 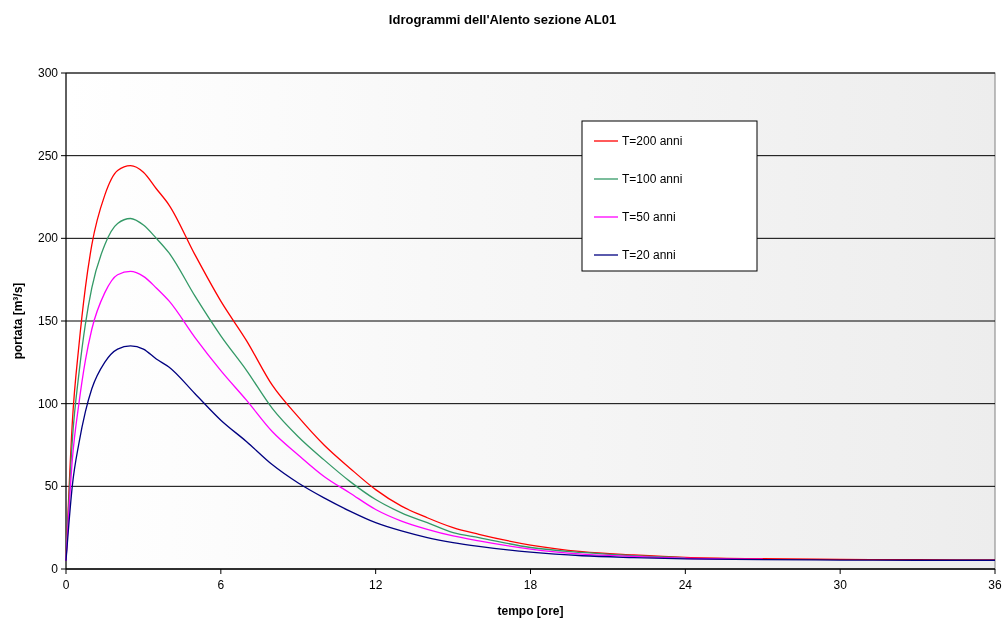 I want to click on y-tick-label: 150, so click(x=48, y=321).